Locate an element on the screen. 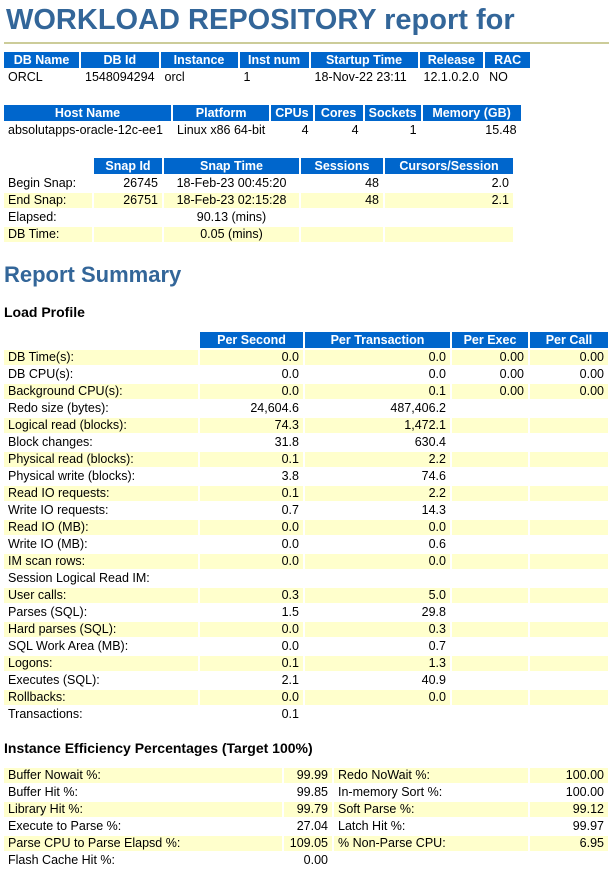 The width and height of the screenshot is (611, 894). table-cell: DB Time: is located at coordinates (48, 234).